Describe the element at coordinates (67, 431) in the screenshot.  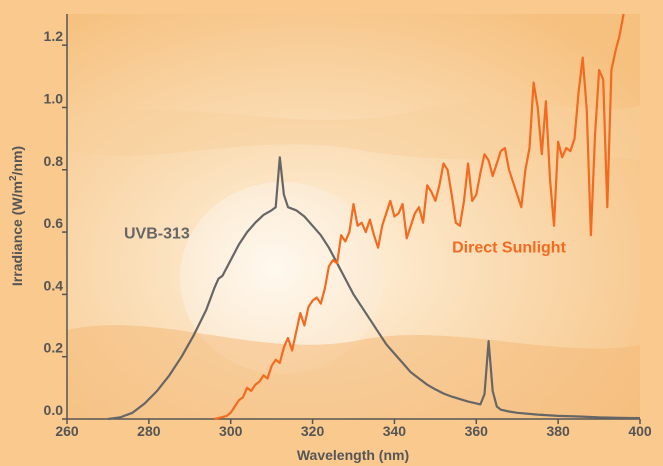
I see `x-tick-label: 260` at that location.